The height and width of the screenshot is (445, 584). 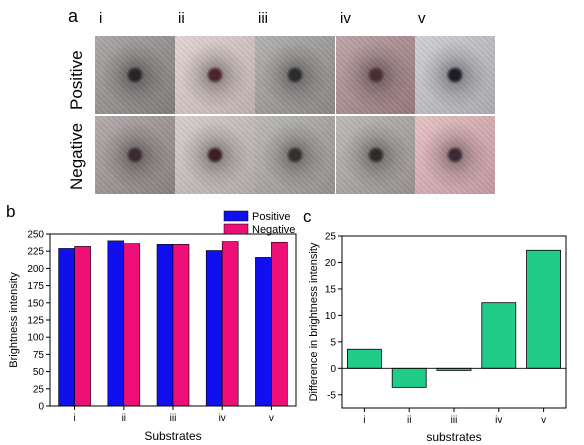 What do you see at coordinates (376, 75) in the screenshot?
I see `photo-positive-iv` at bounding box center [376, 75].